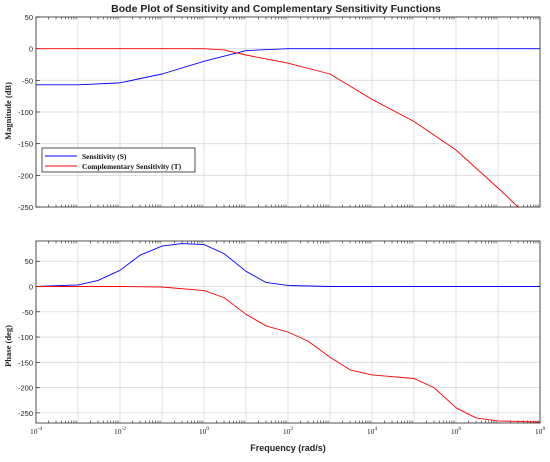  Describe the element at coordinates (288, 448) in the screenshot. I see `x-axis-label: Frequency (rad/s)` at that location.